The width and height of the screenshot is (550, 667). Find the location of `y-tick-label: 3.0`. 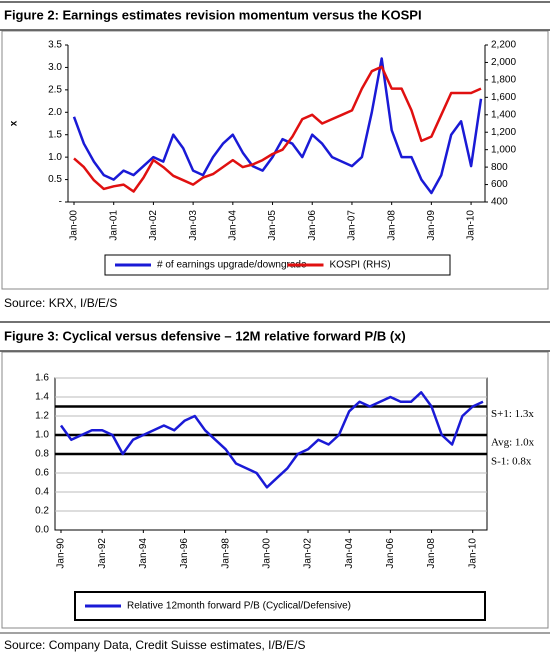

y-tick-label: 3.0 is located at coordinates (55, 67).